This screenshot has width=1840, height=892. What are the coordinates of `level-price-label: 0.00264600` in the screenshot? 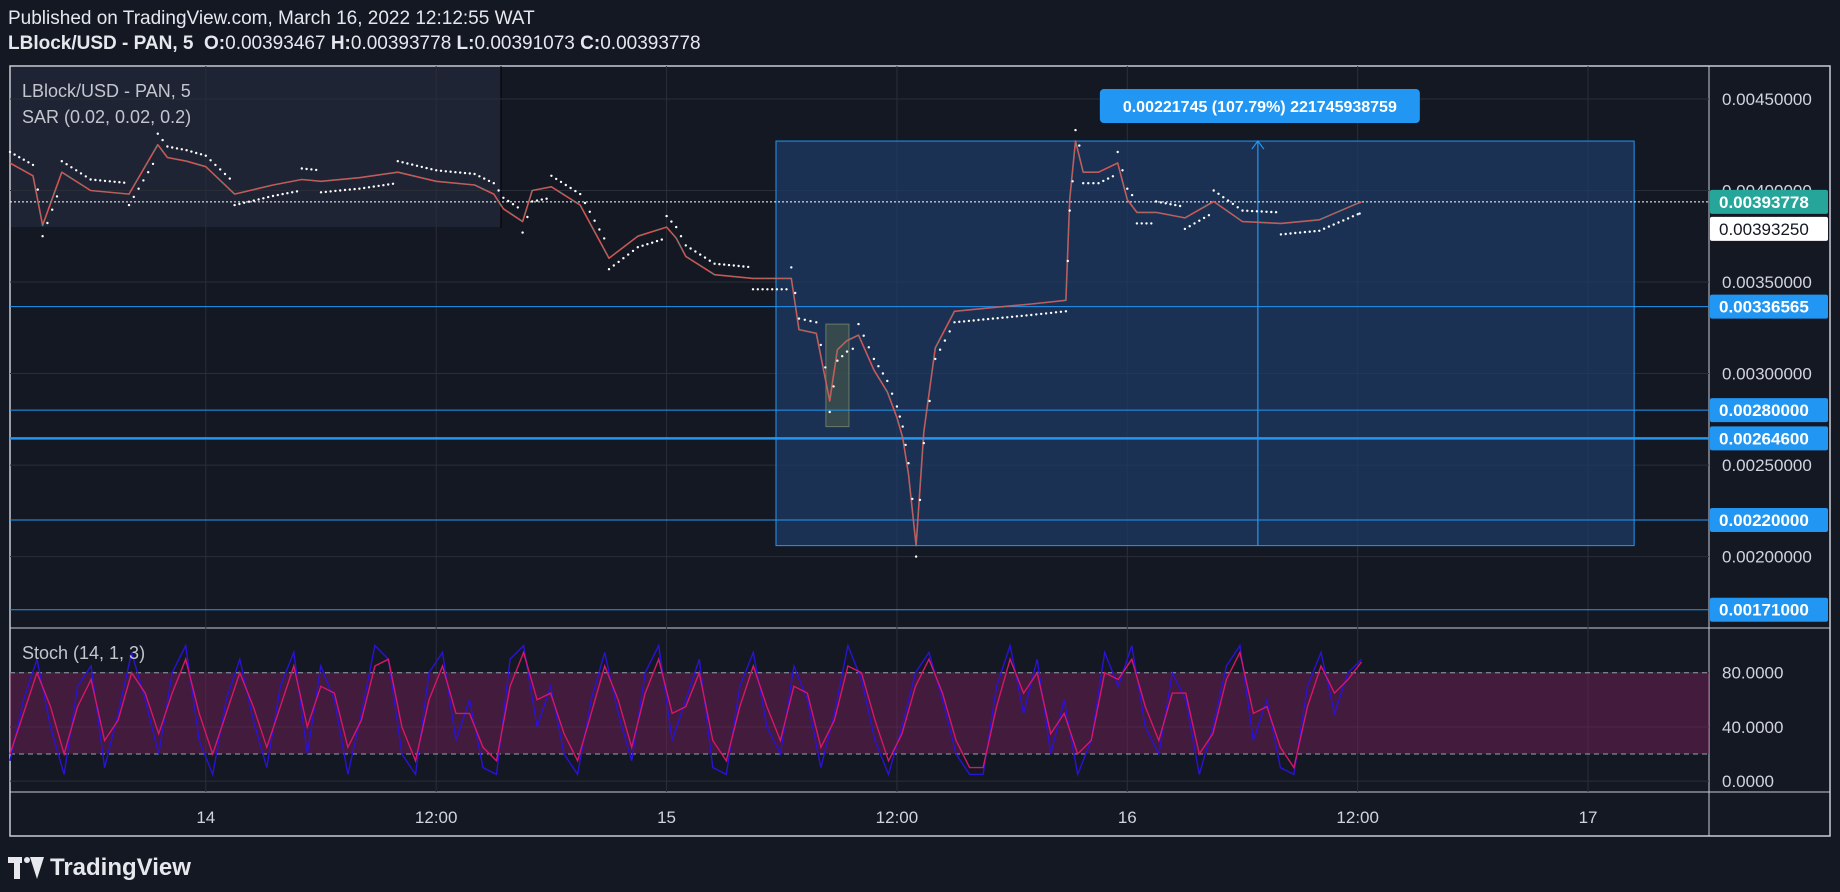 It's located at (1764, 438).